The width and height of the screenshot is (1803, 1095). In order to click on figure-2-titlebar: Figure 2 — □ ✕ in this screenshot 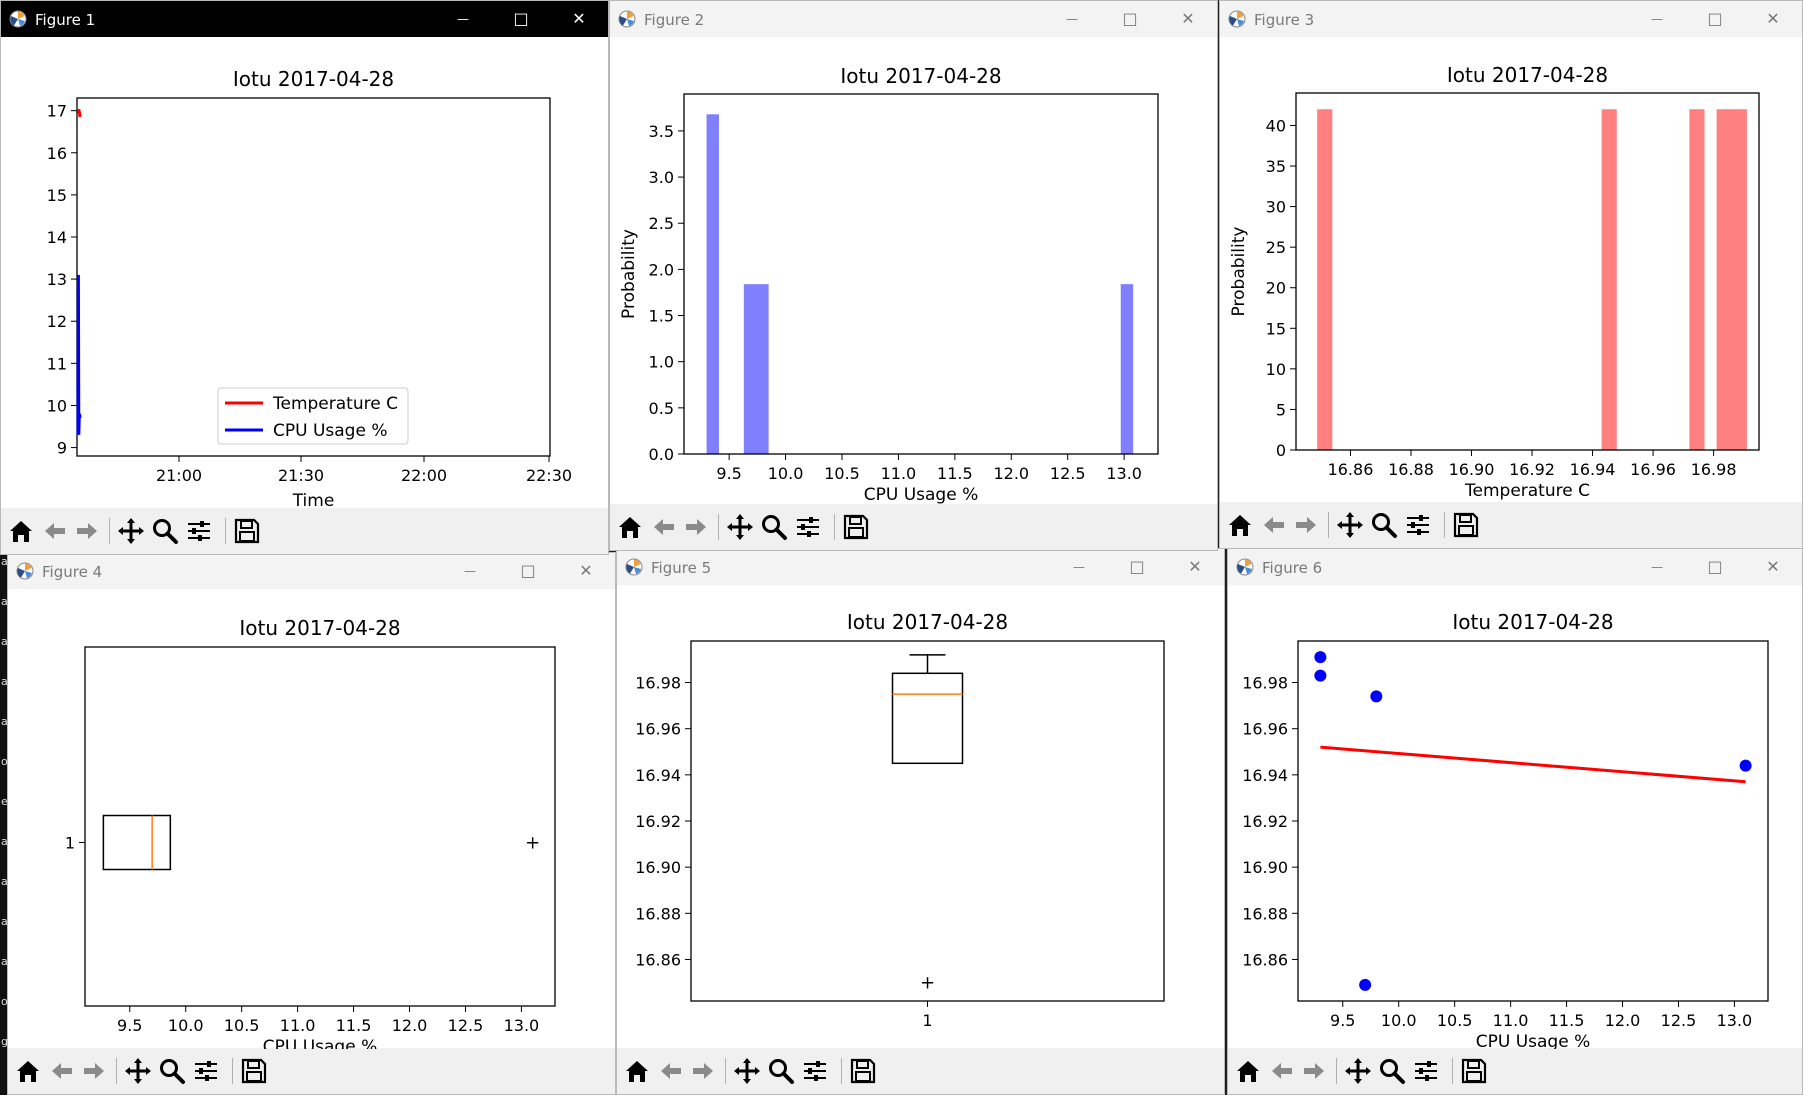, I will do `click(913, 19)`.